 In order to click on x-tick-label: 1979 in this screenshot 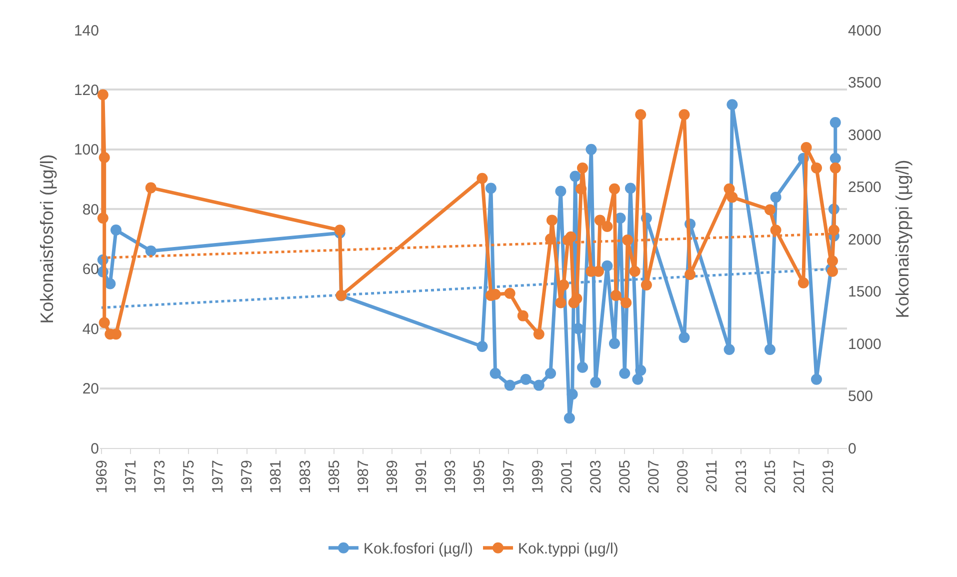, I will do `click(247, 477)`.